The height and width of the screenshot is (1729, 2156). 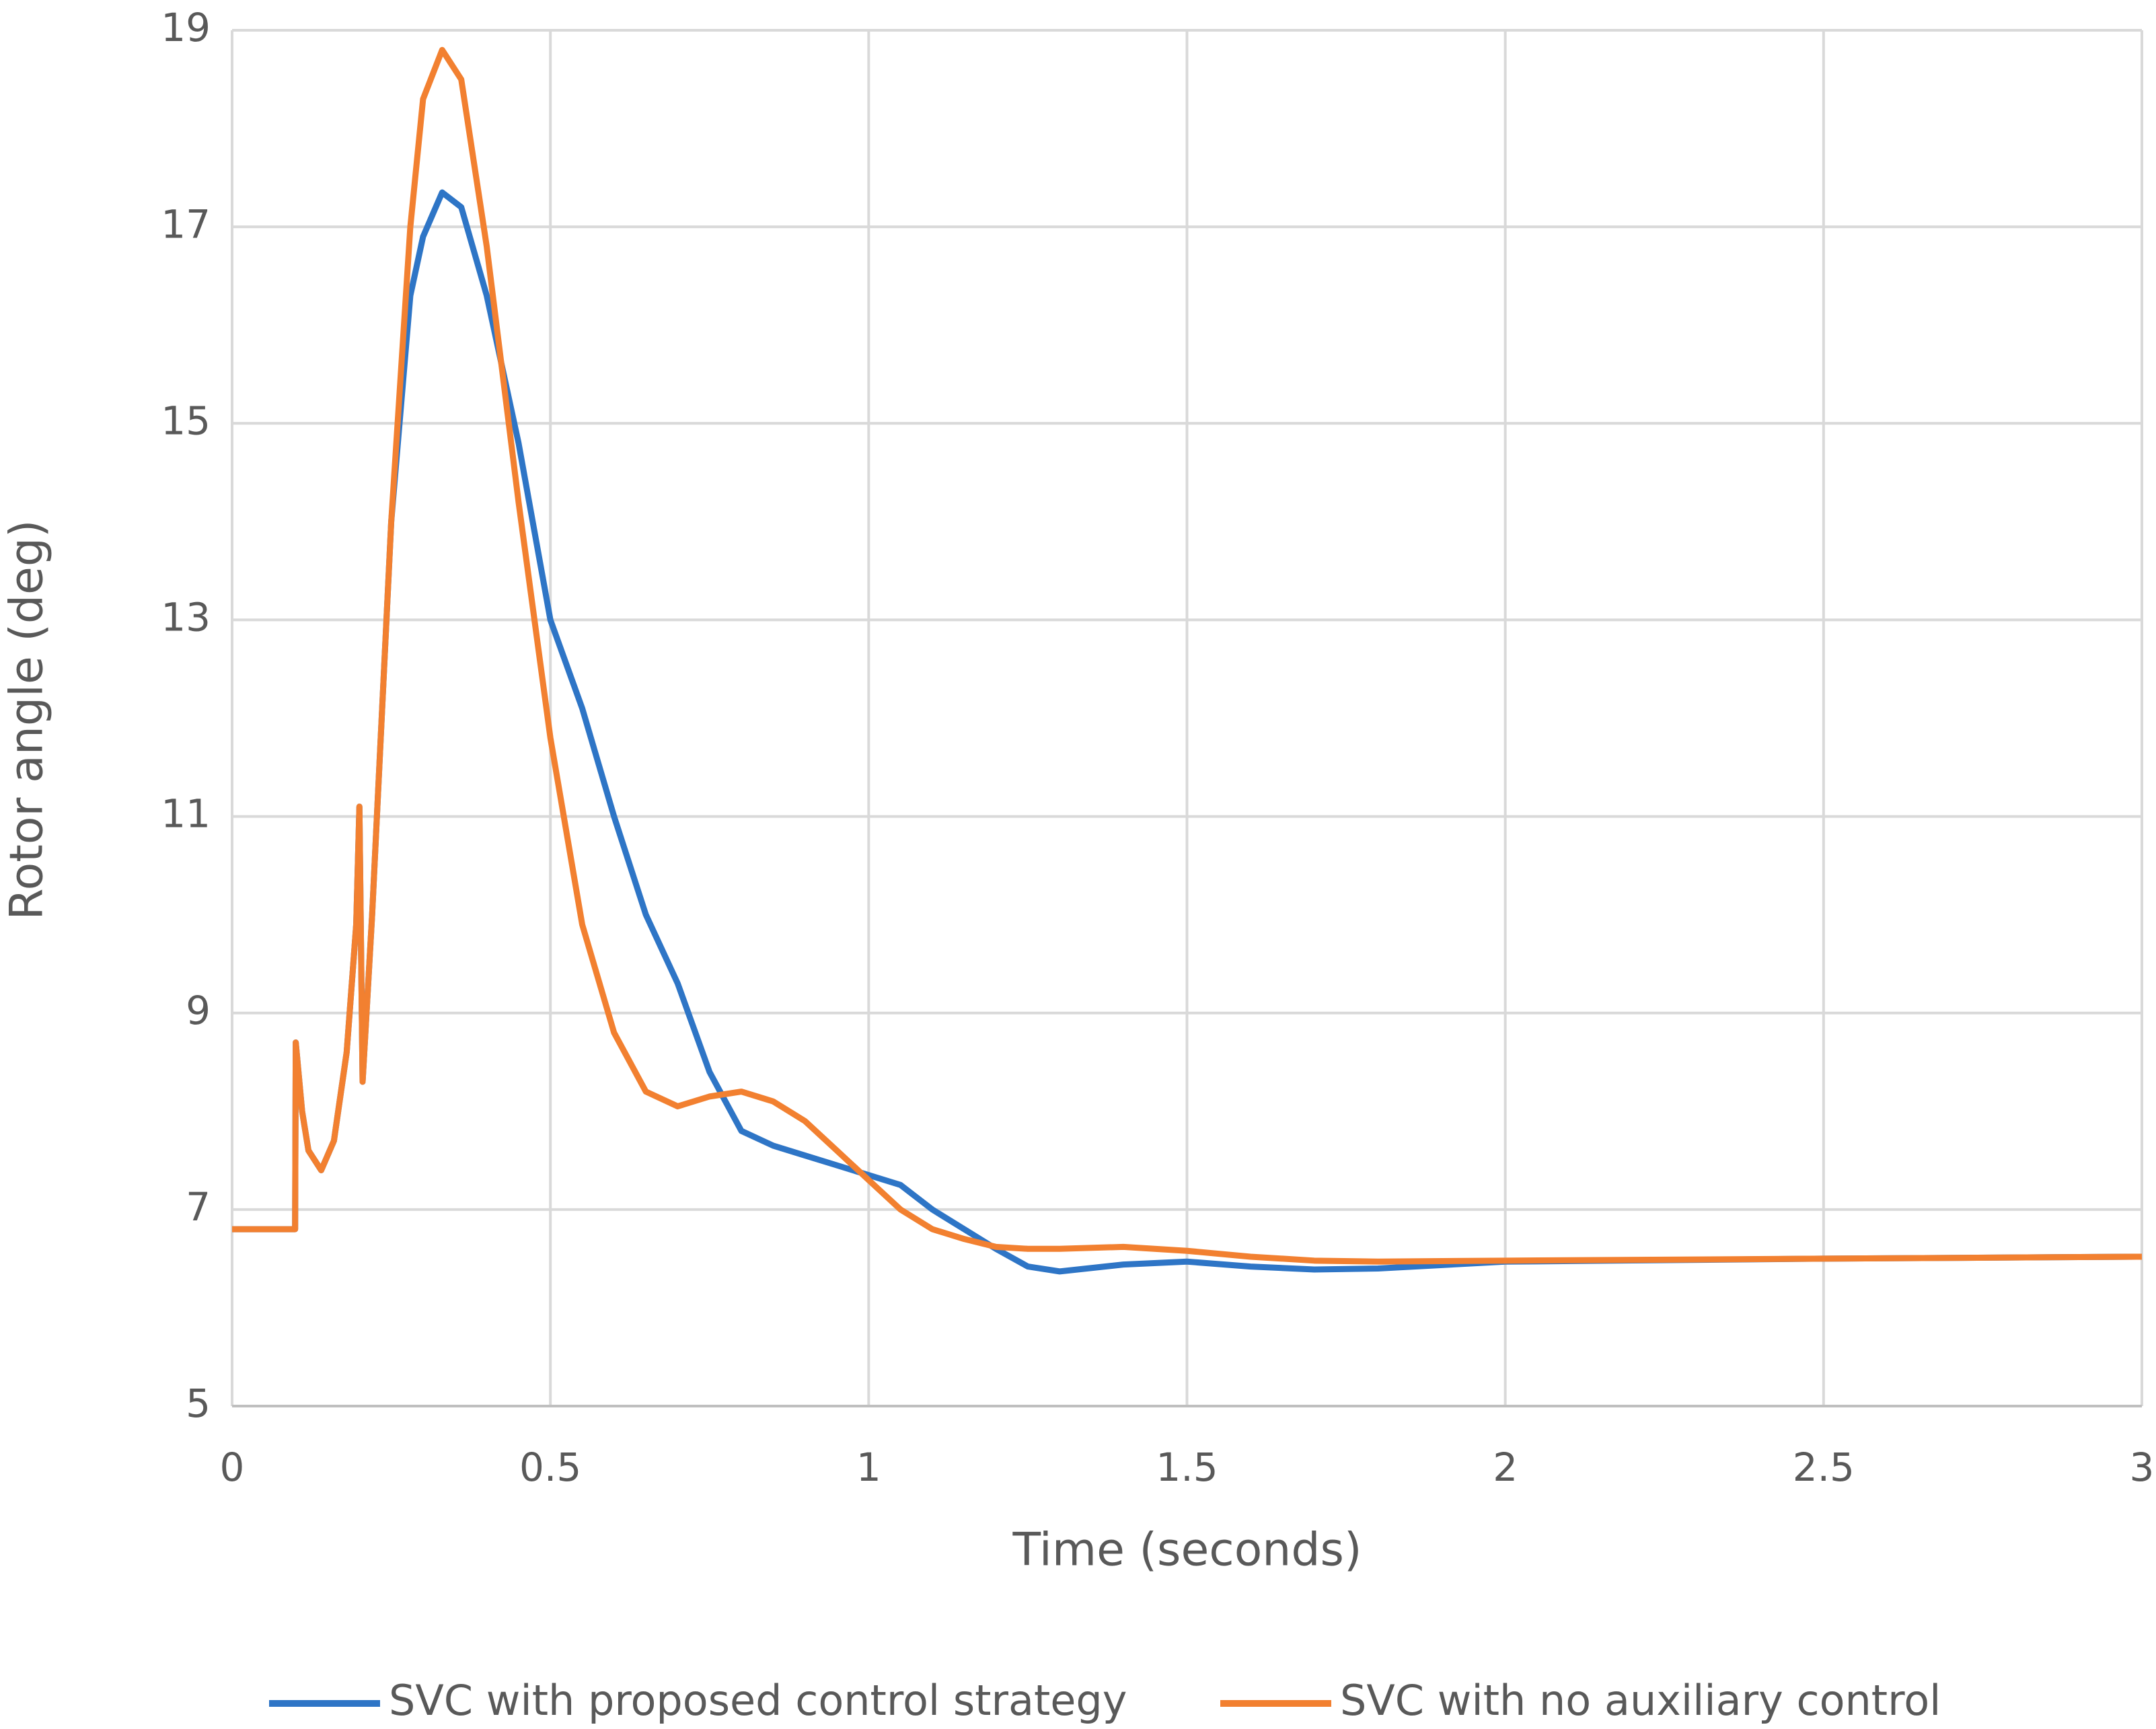 What do you see at coordinates (1641, 1700) in the screenshot?
I see `legend-label: SVC with no auxiliary control` at bounding box center [1641, 1700].